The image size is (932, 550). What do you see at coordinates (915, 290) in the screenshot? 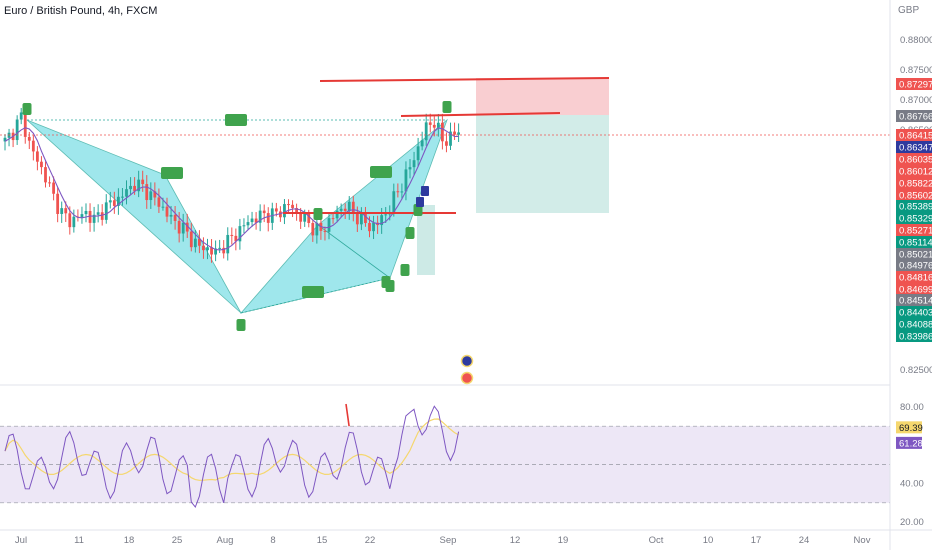
I see `price-tag-label: 0.84699` at bounding box center [915, 290].